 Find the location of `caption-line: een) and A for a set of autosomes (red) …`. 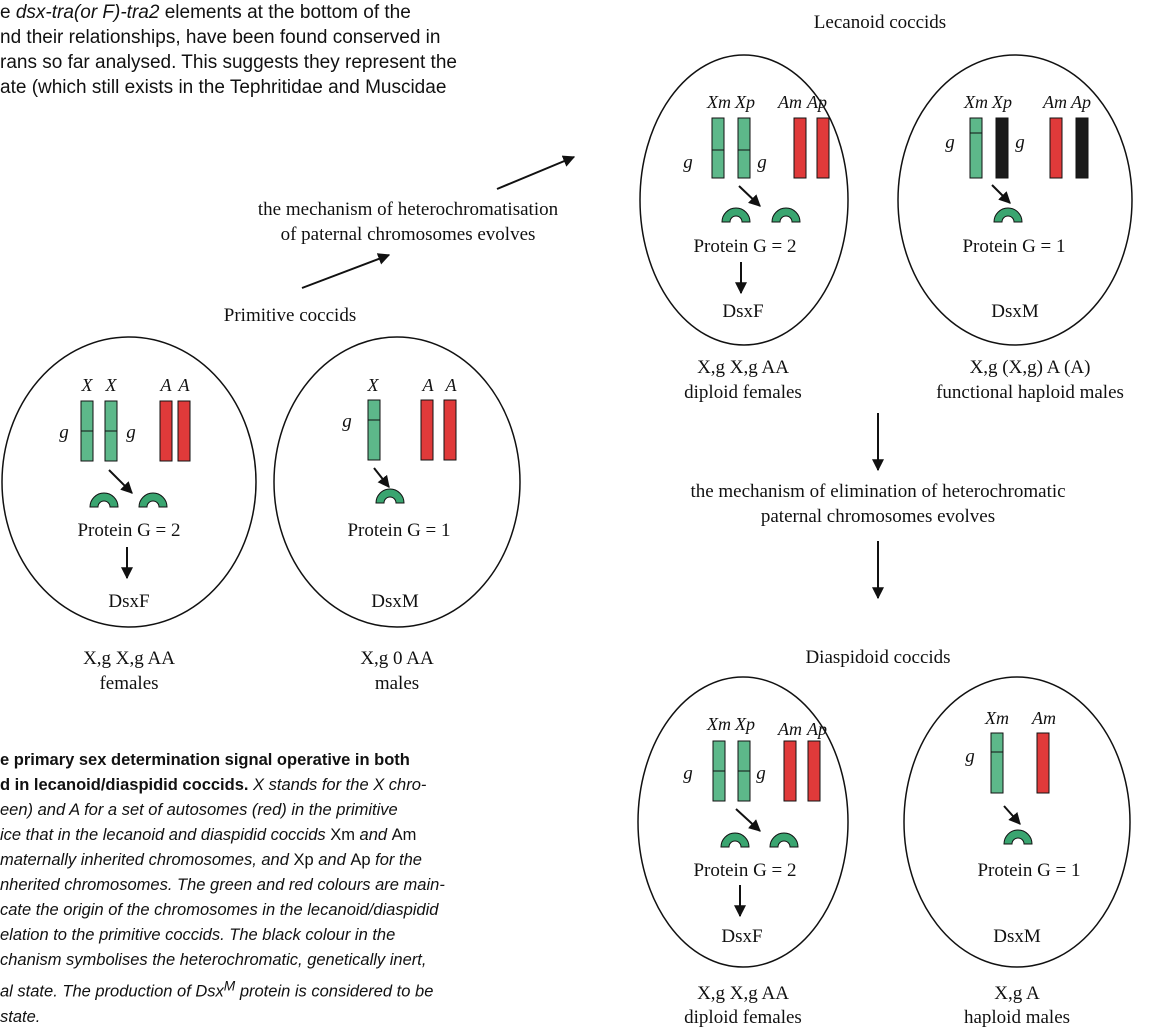

caption-line: een) and A for a set of autosomes (red) … is located at coordinates (199, 810).